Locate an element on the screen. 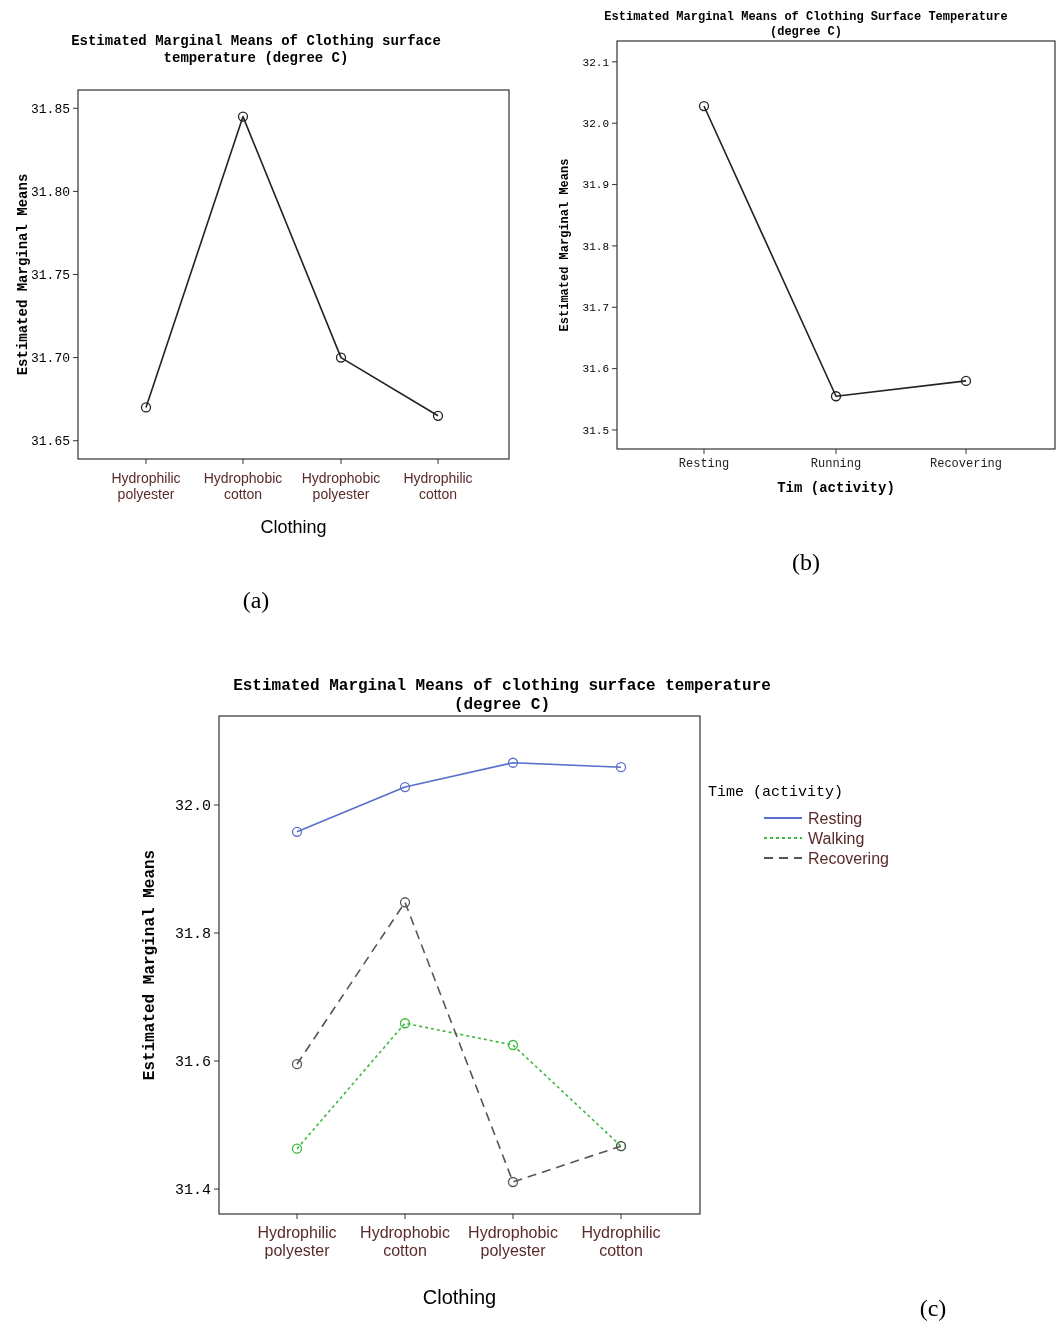 This screenshot has height=1338, width=1056. y-tick-label: 31.5 is located at coordinates (595, 430).